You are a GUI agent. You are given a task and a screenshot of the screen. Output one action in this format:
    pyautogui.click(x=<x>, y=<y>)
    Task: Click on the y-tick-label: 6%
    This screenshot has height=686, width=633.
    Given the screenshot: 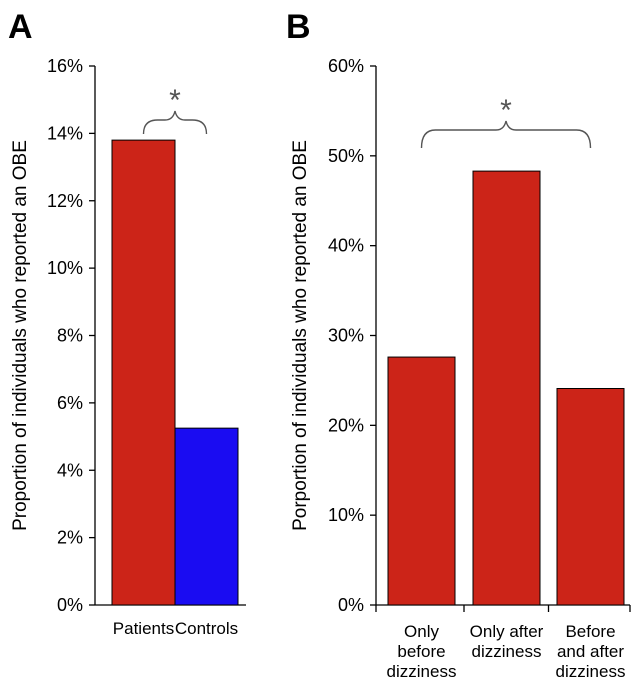 What is the action you would take?
    pyautogui.click(x=70, y=403)
    